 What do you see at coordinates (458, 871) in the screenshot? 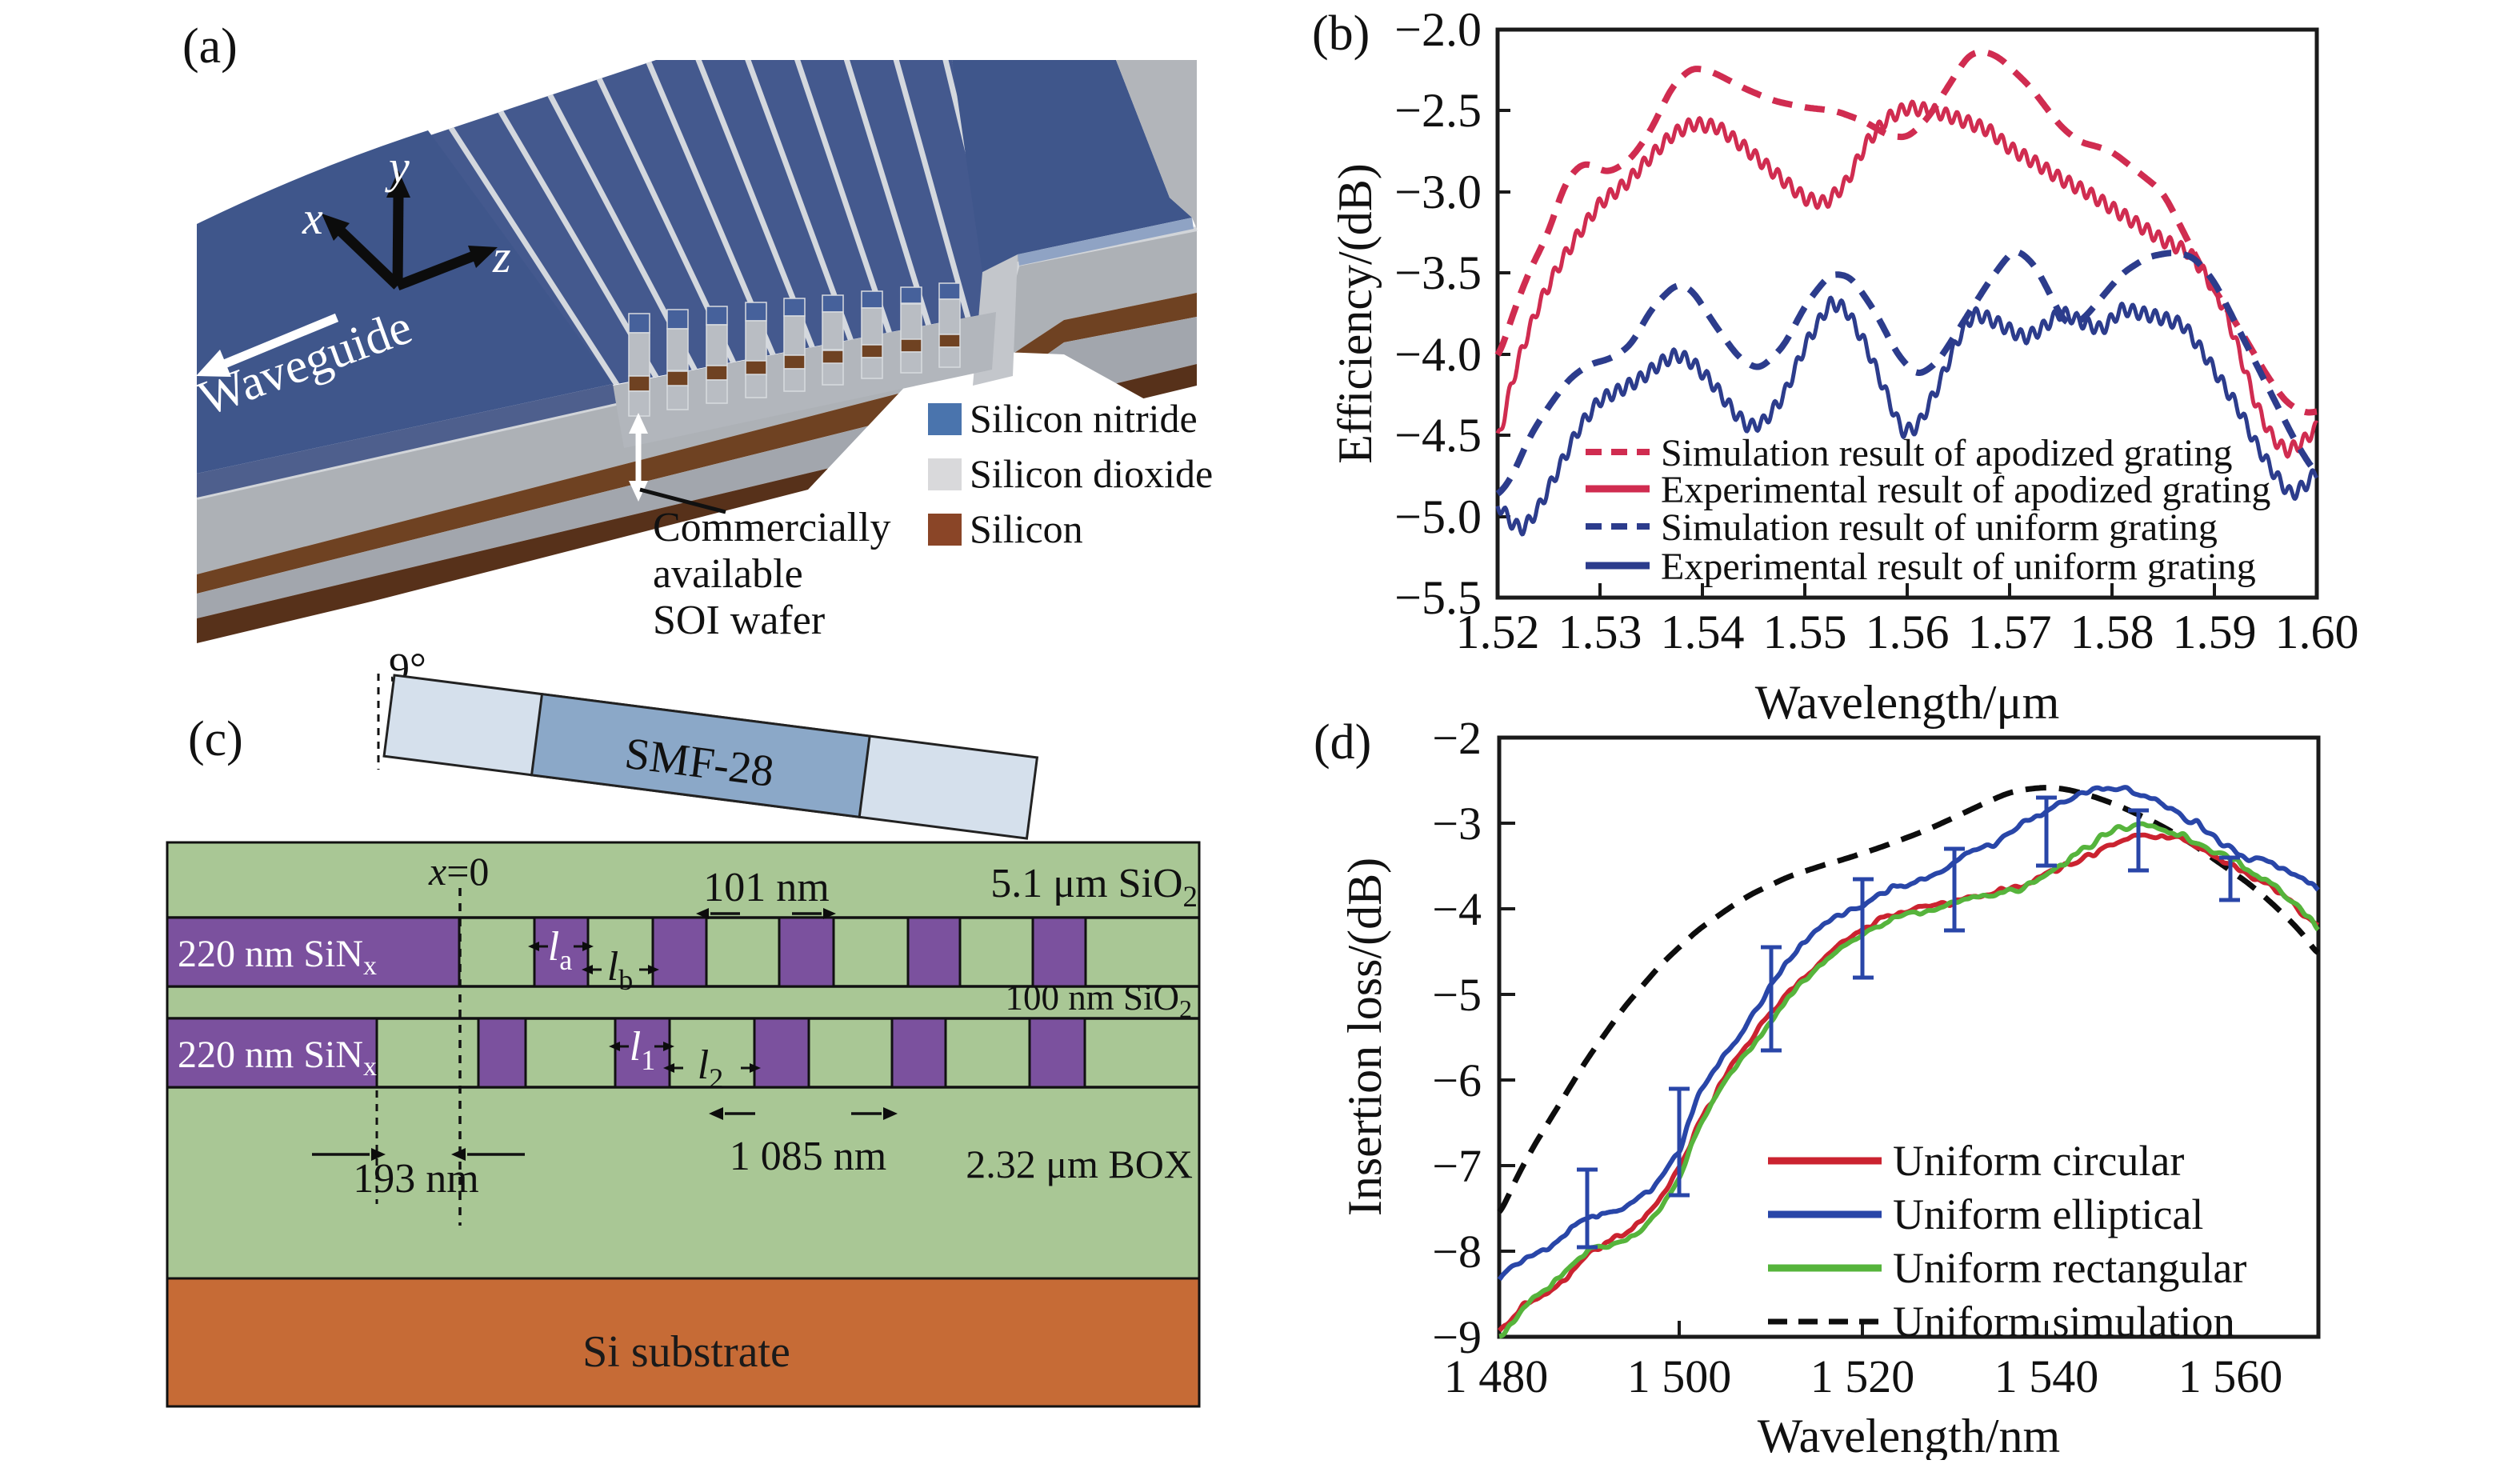
I see `svg-text: x=0` at bounding box center [458, 871].